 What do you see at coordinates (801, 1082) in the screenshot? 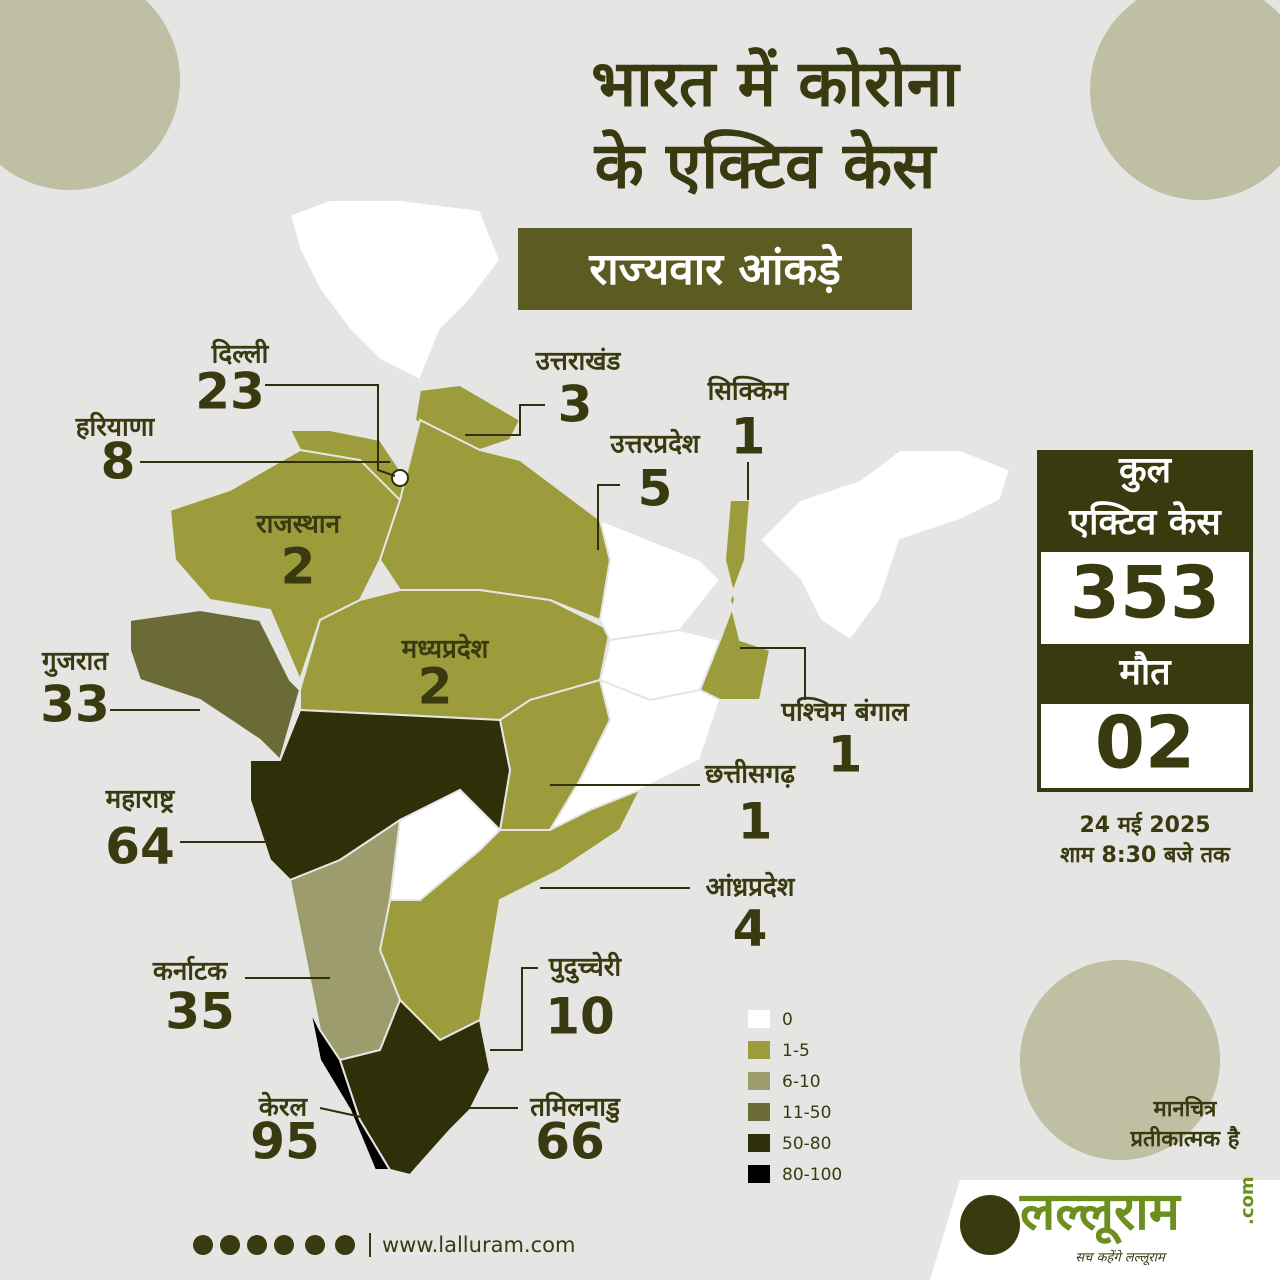
I see `legend-label: 6-10` at bounding box center [801, 1082].